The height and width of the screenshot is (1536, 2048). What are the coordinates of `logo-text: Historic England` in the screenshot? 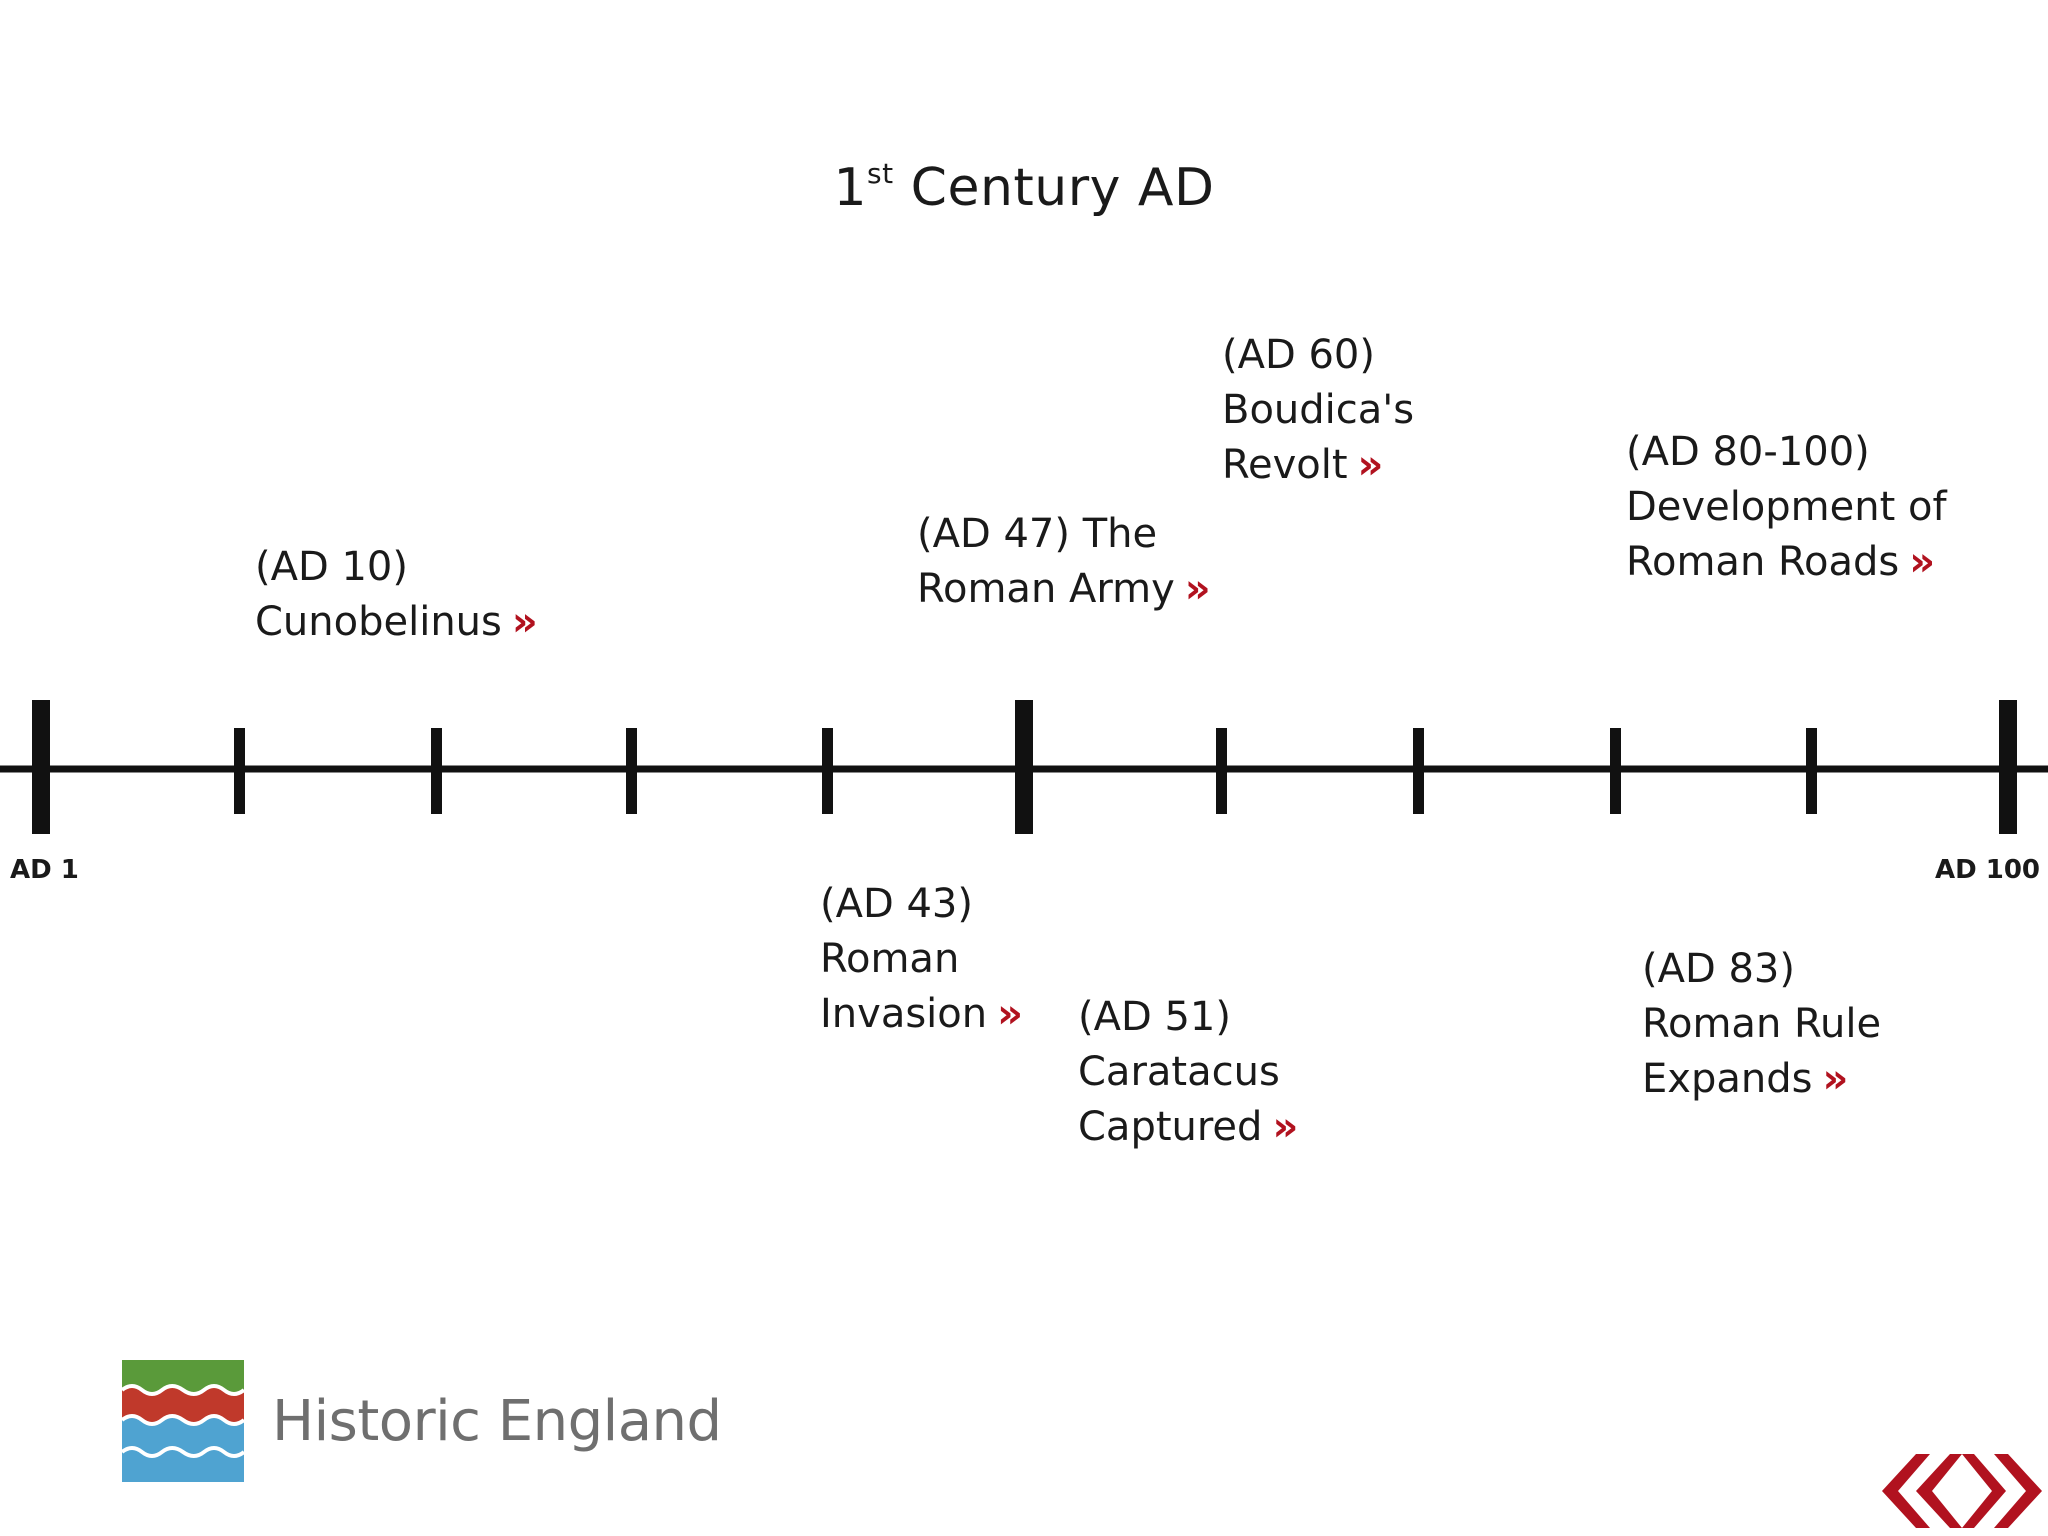 It's located at (497, 1421).